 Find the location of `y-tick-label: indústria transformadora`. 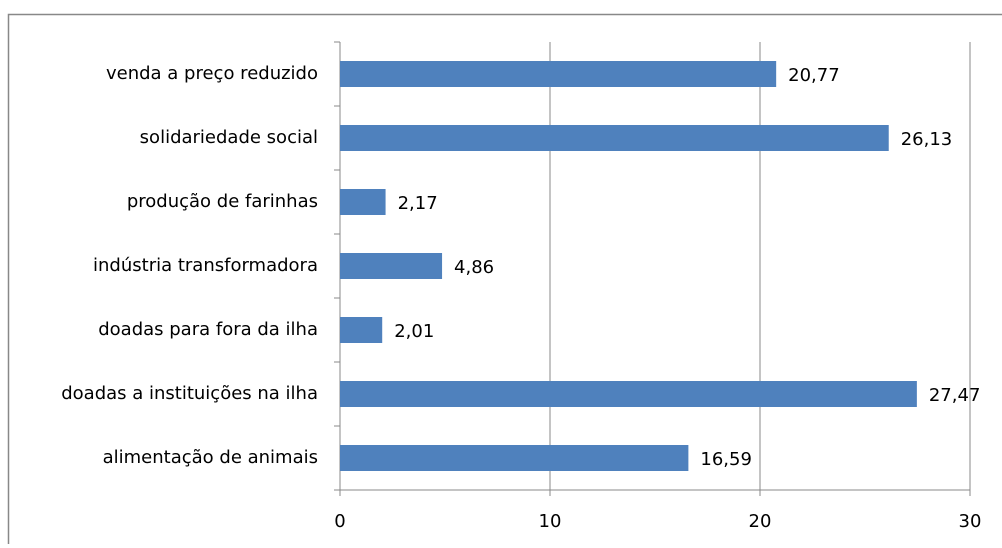

y-tick-label: indústria transformadora is located at coordinates (205, 265).